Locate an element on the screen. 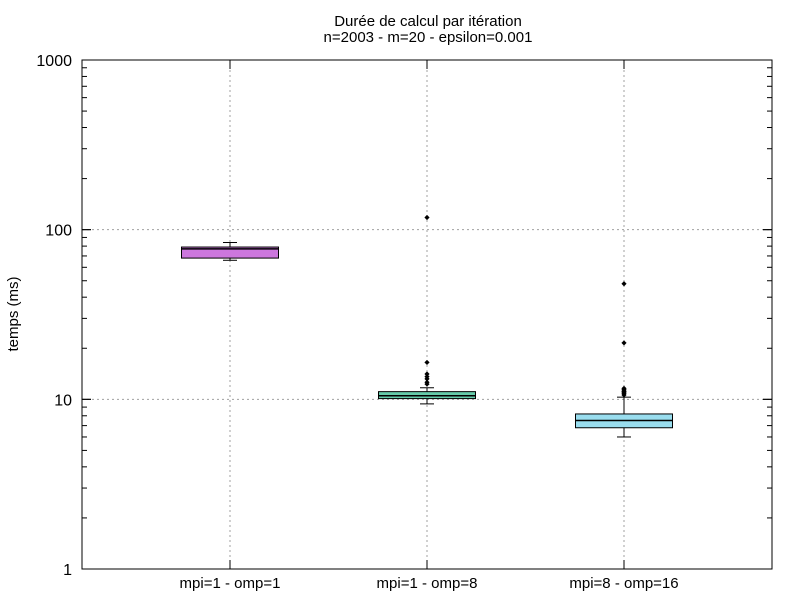 This screenshot has height=600, width=800. box is located at coordinates (230, 252).